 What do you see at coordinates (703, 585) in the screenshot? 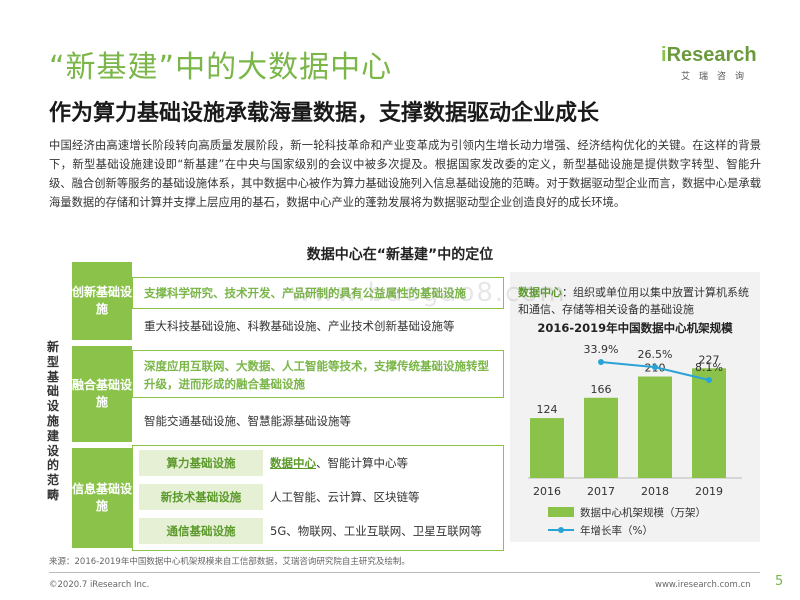
I see `website: www.iresearch.com.cn` at bounding box center [703, 585].